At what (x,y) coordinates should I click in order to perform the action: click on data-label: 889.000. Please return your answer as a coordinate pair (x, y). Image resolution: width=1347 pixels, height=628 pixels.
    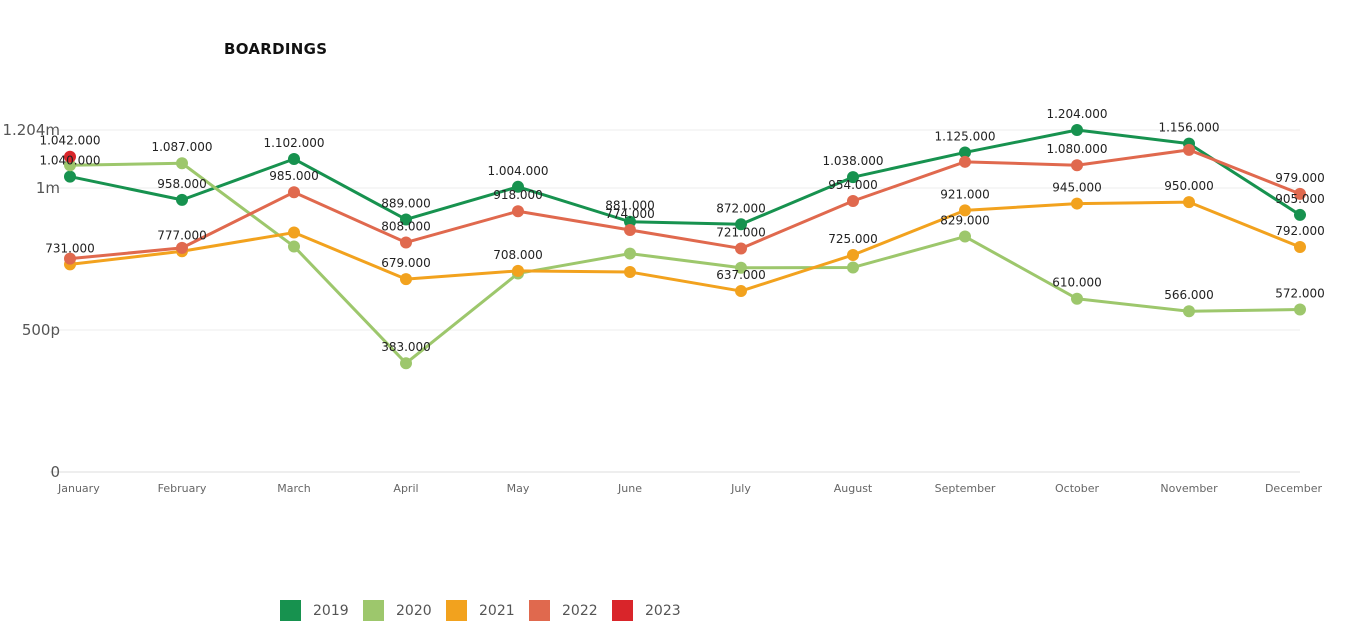
    Looking at the image, I should click on (406, 203).